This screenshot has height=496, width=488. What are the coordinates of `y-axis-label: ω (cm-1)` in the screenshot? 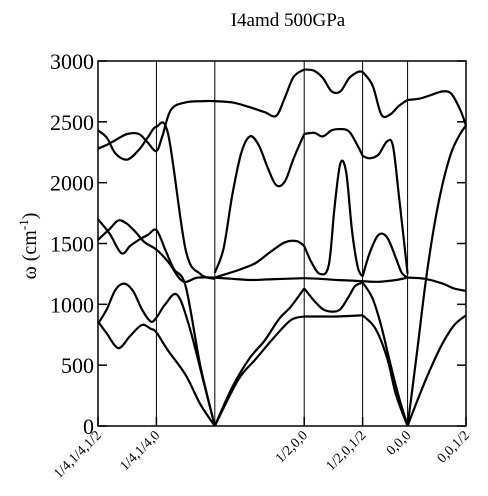 It's located at (28, 246).